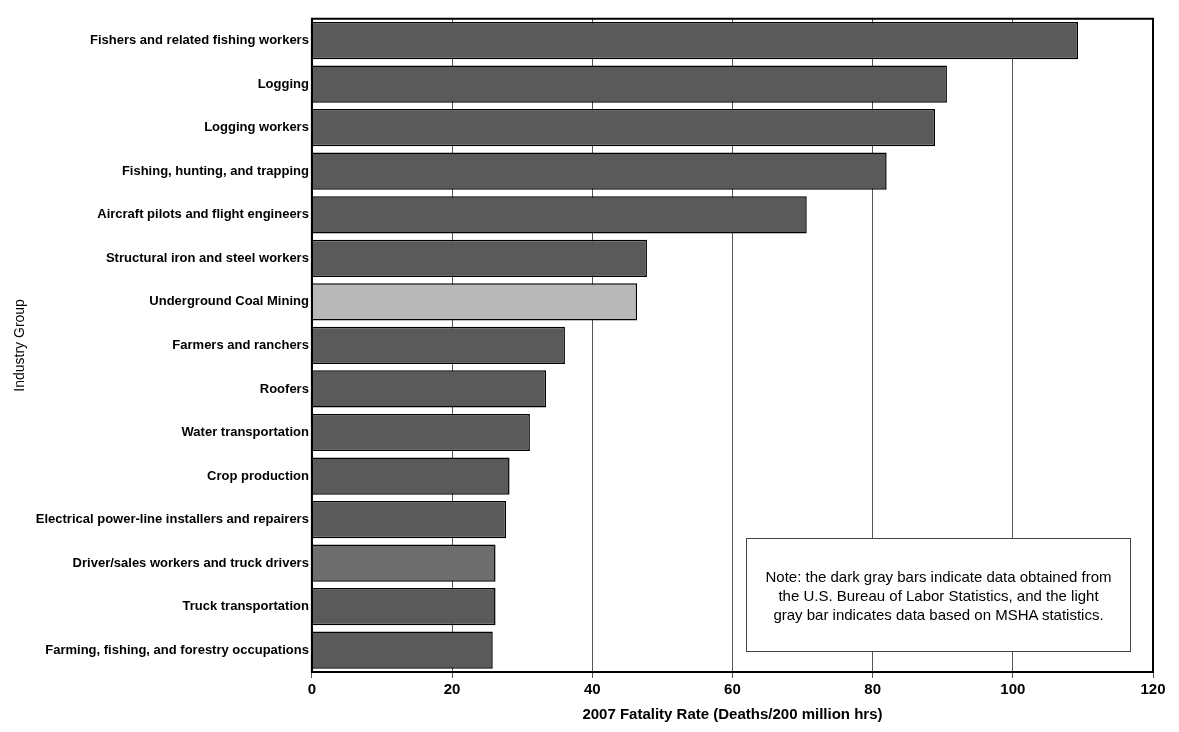 This screenshot has width=1179, height=732. Describe the element at coordinates (592, 689) in the screenshot. I see `x-tick-label: 40` at that location.